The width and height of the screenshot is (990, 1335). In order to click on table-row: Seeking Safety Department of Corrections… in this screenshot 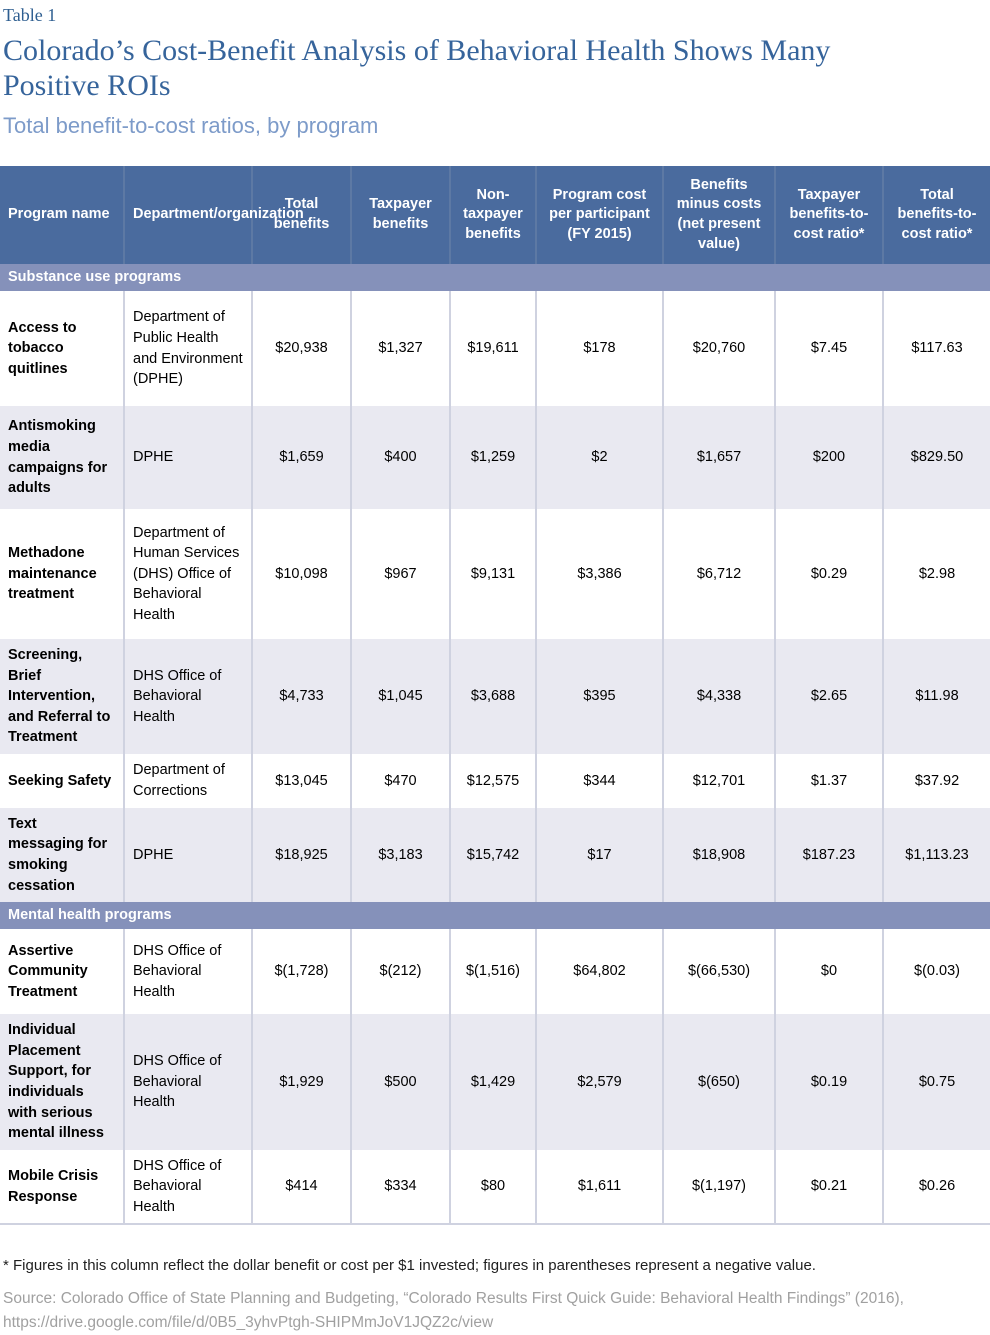, I will do `click(495, 780)`.